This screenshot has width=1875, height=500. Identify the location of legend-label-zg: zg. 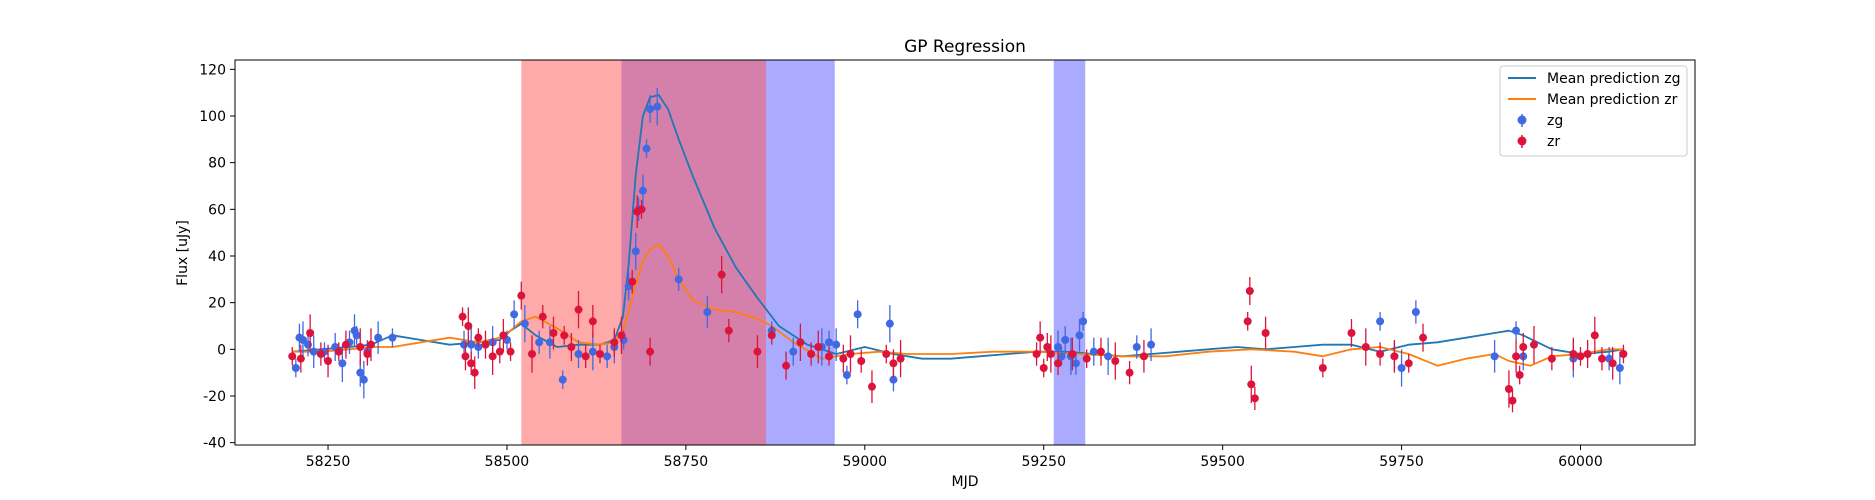
(1555, 121).